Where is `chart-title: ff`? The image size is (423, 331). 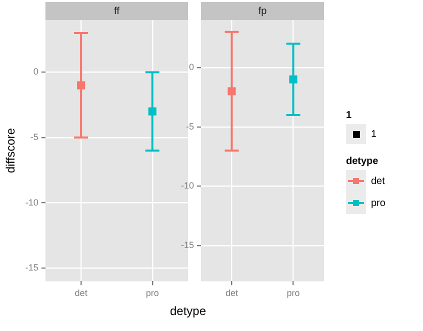 chart-title: ff is located at coordinates (117, 11).